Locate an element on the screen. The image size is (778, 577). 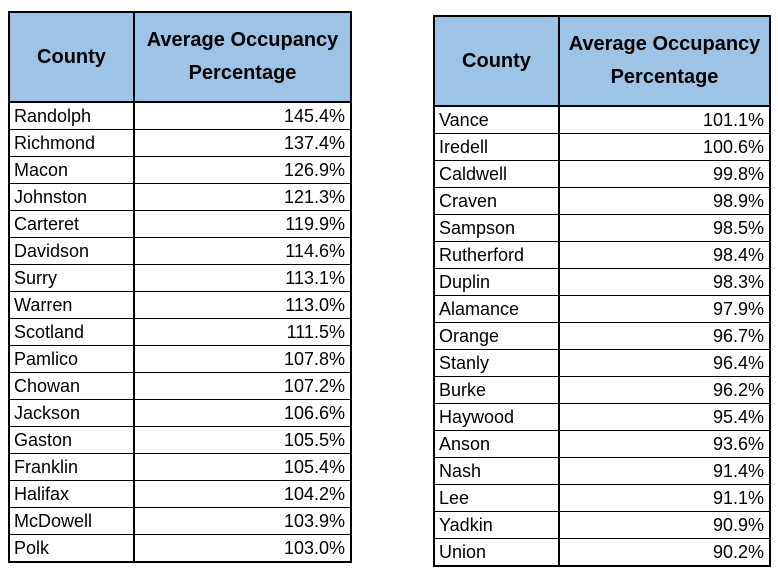
table-row: Carteret 119.9% is located at coordinates (180, 224).